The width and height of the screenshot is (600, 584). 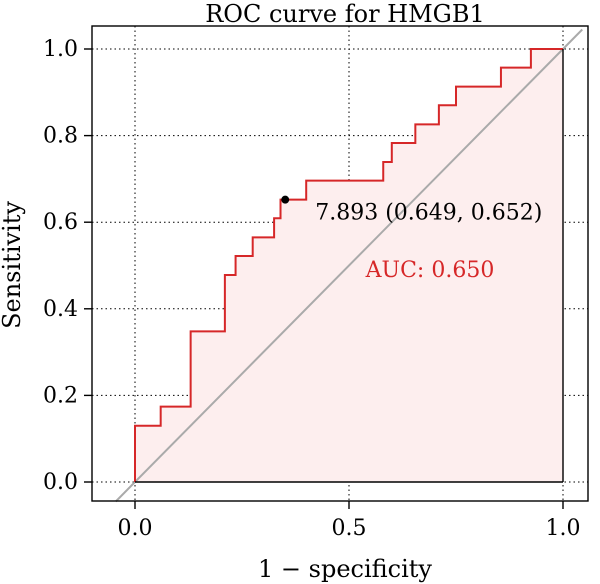 What do you see at coordinates (345, 14) in the screenshot?
I see `chart-title: ROC curve for HMGB1` at bounding box center [345, 14].